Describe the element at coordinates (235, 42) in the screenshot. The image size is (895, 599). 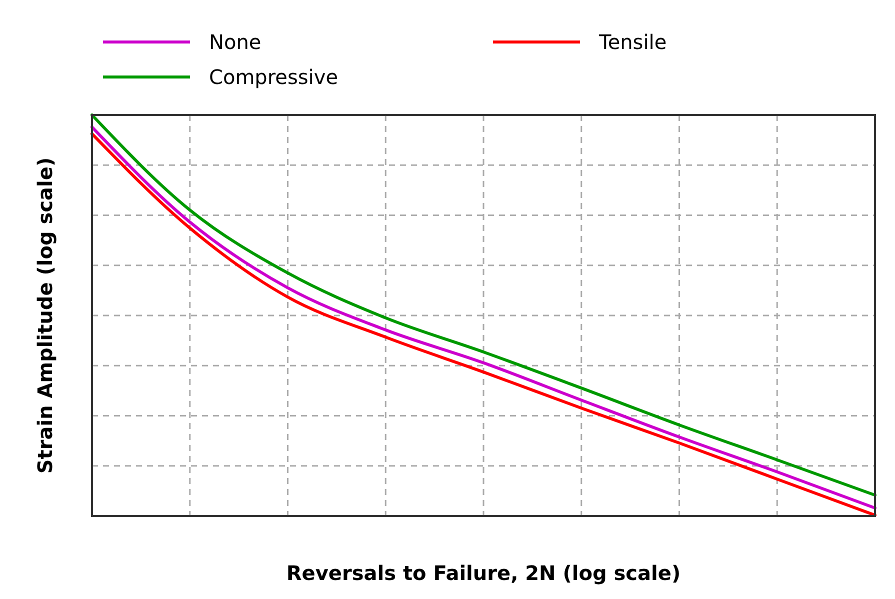
I see `legend-label: None` at that location.